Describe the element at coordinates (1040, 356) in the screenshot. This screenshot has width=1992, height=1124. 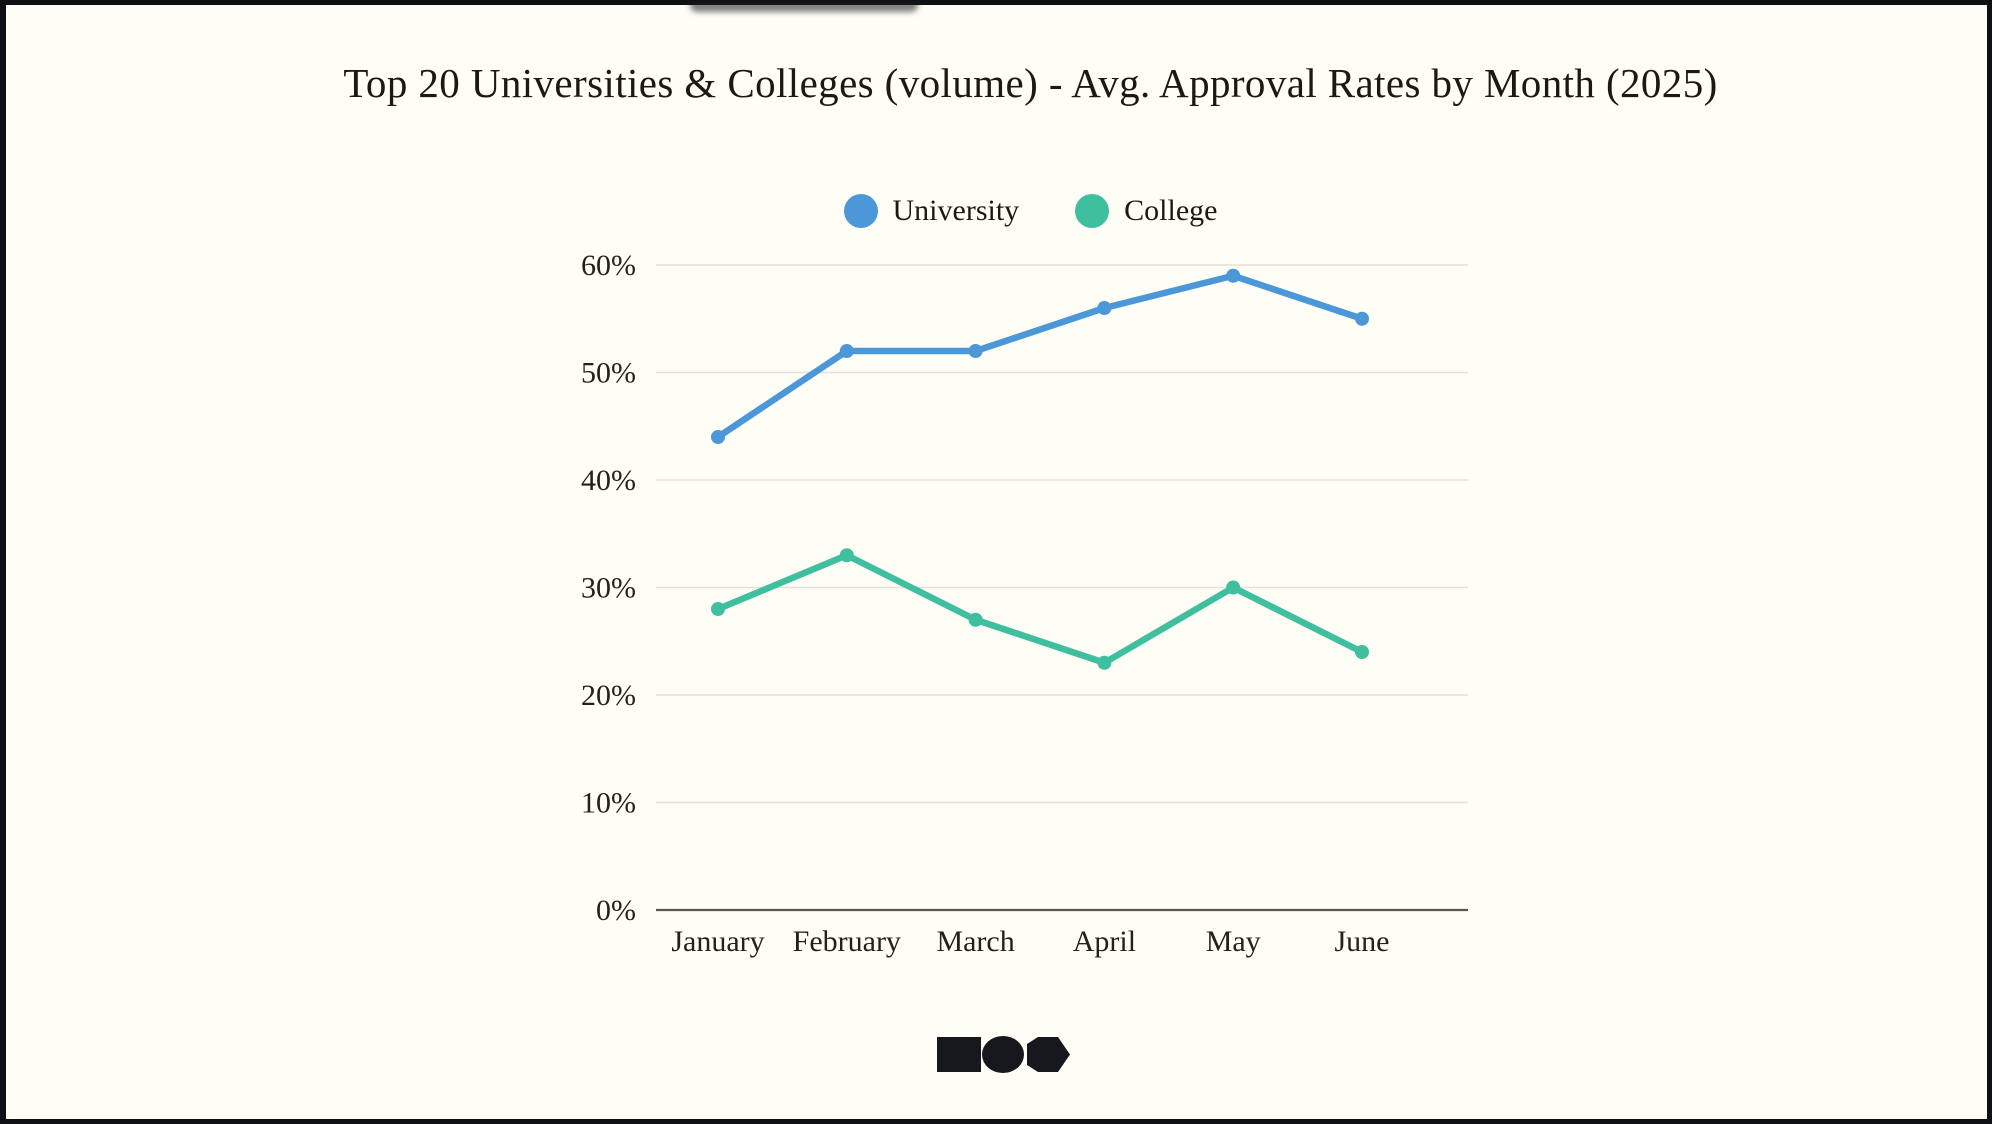
I see `series-line-university` at that location.